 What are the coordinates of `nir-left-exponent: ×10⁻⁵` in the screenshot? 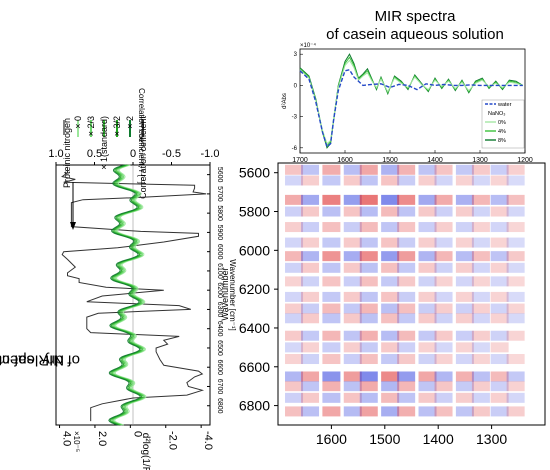 It's located at (76, 441).